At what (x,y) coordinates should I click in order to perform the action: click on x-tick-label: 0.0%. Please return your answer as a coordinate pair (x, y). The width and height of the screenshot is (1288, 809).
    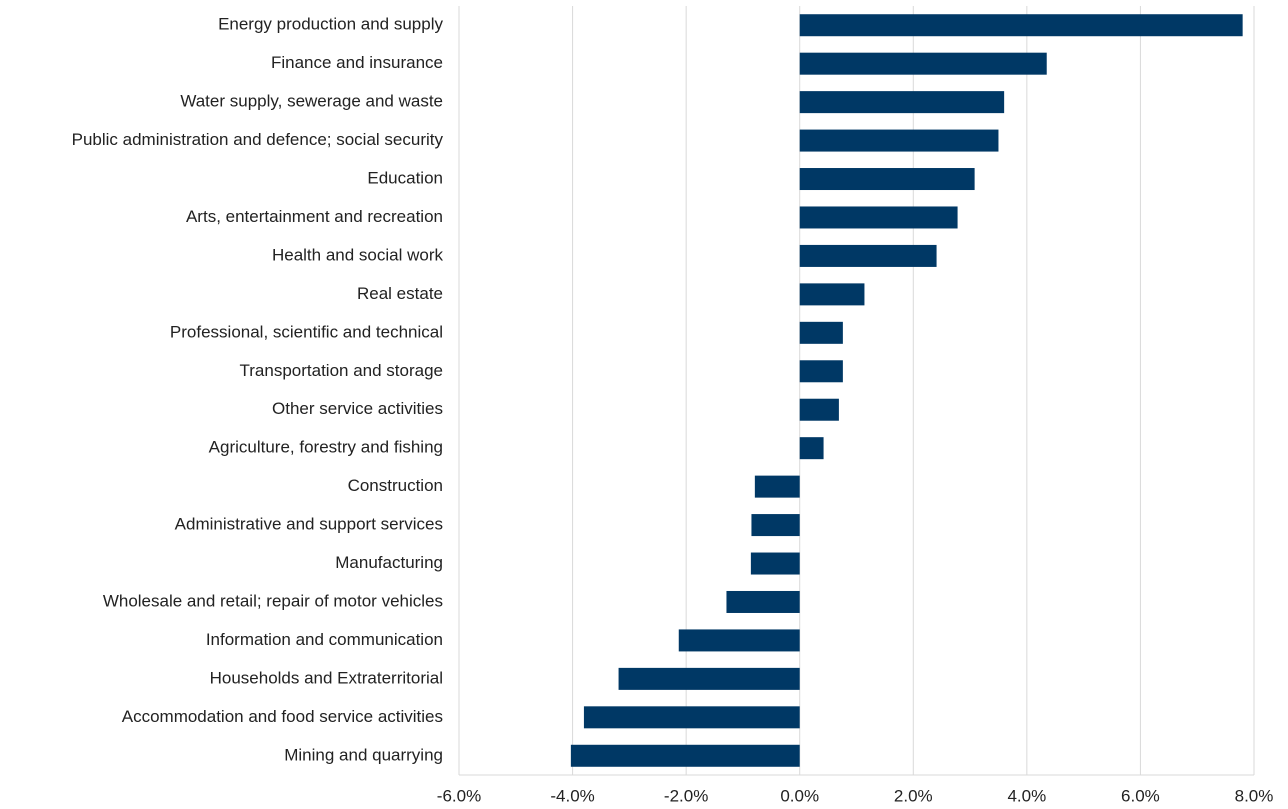
    Looking at the image, I should click on (799, 795).